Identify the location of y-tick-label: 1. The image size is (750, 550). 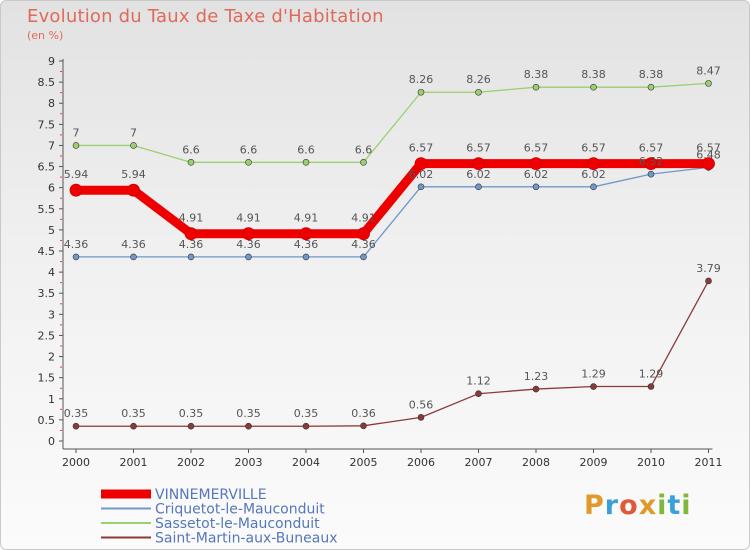
(51, 399).